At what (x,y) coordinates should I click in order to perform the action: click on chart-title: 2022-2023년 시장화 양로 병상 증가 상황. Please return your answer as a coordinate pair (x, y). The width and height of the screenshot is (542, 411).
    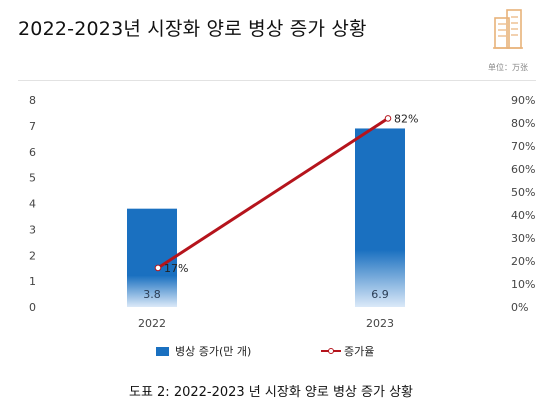
    Looking at the image, I should click on (192, 29).